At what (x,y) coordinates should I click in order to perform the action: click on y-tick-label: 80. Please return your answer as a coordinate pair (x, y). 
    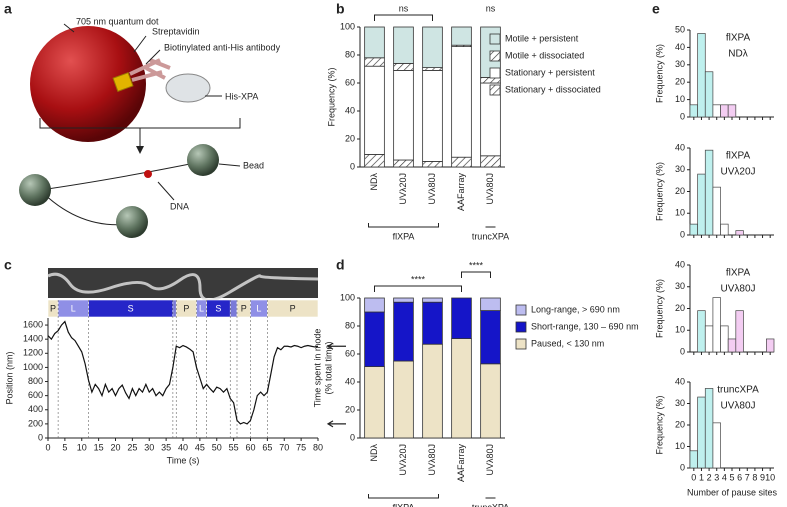
    Looking at the image, I should click on (350, 325).